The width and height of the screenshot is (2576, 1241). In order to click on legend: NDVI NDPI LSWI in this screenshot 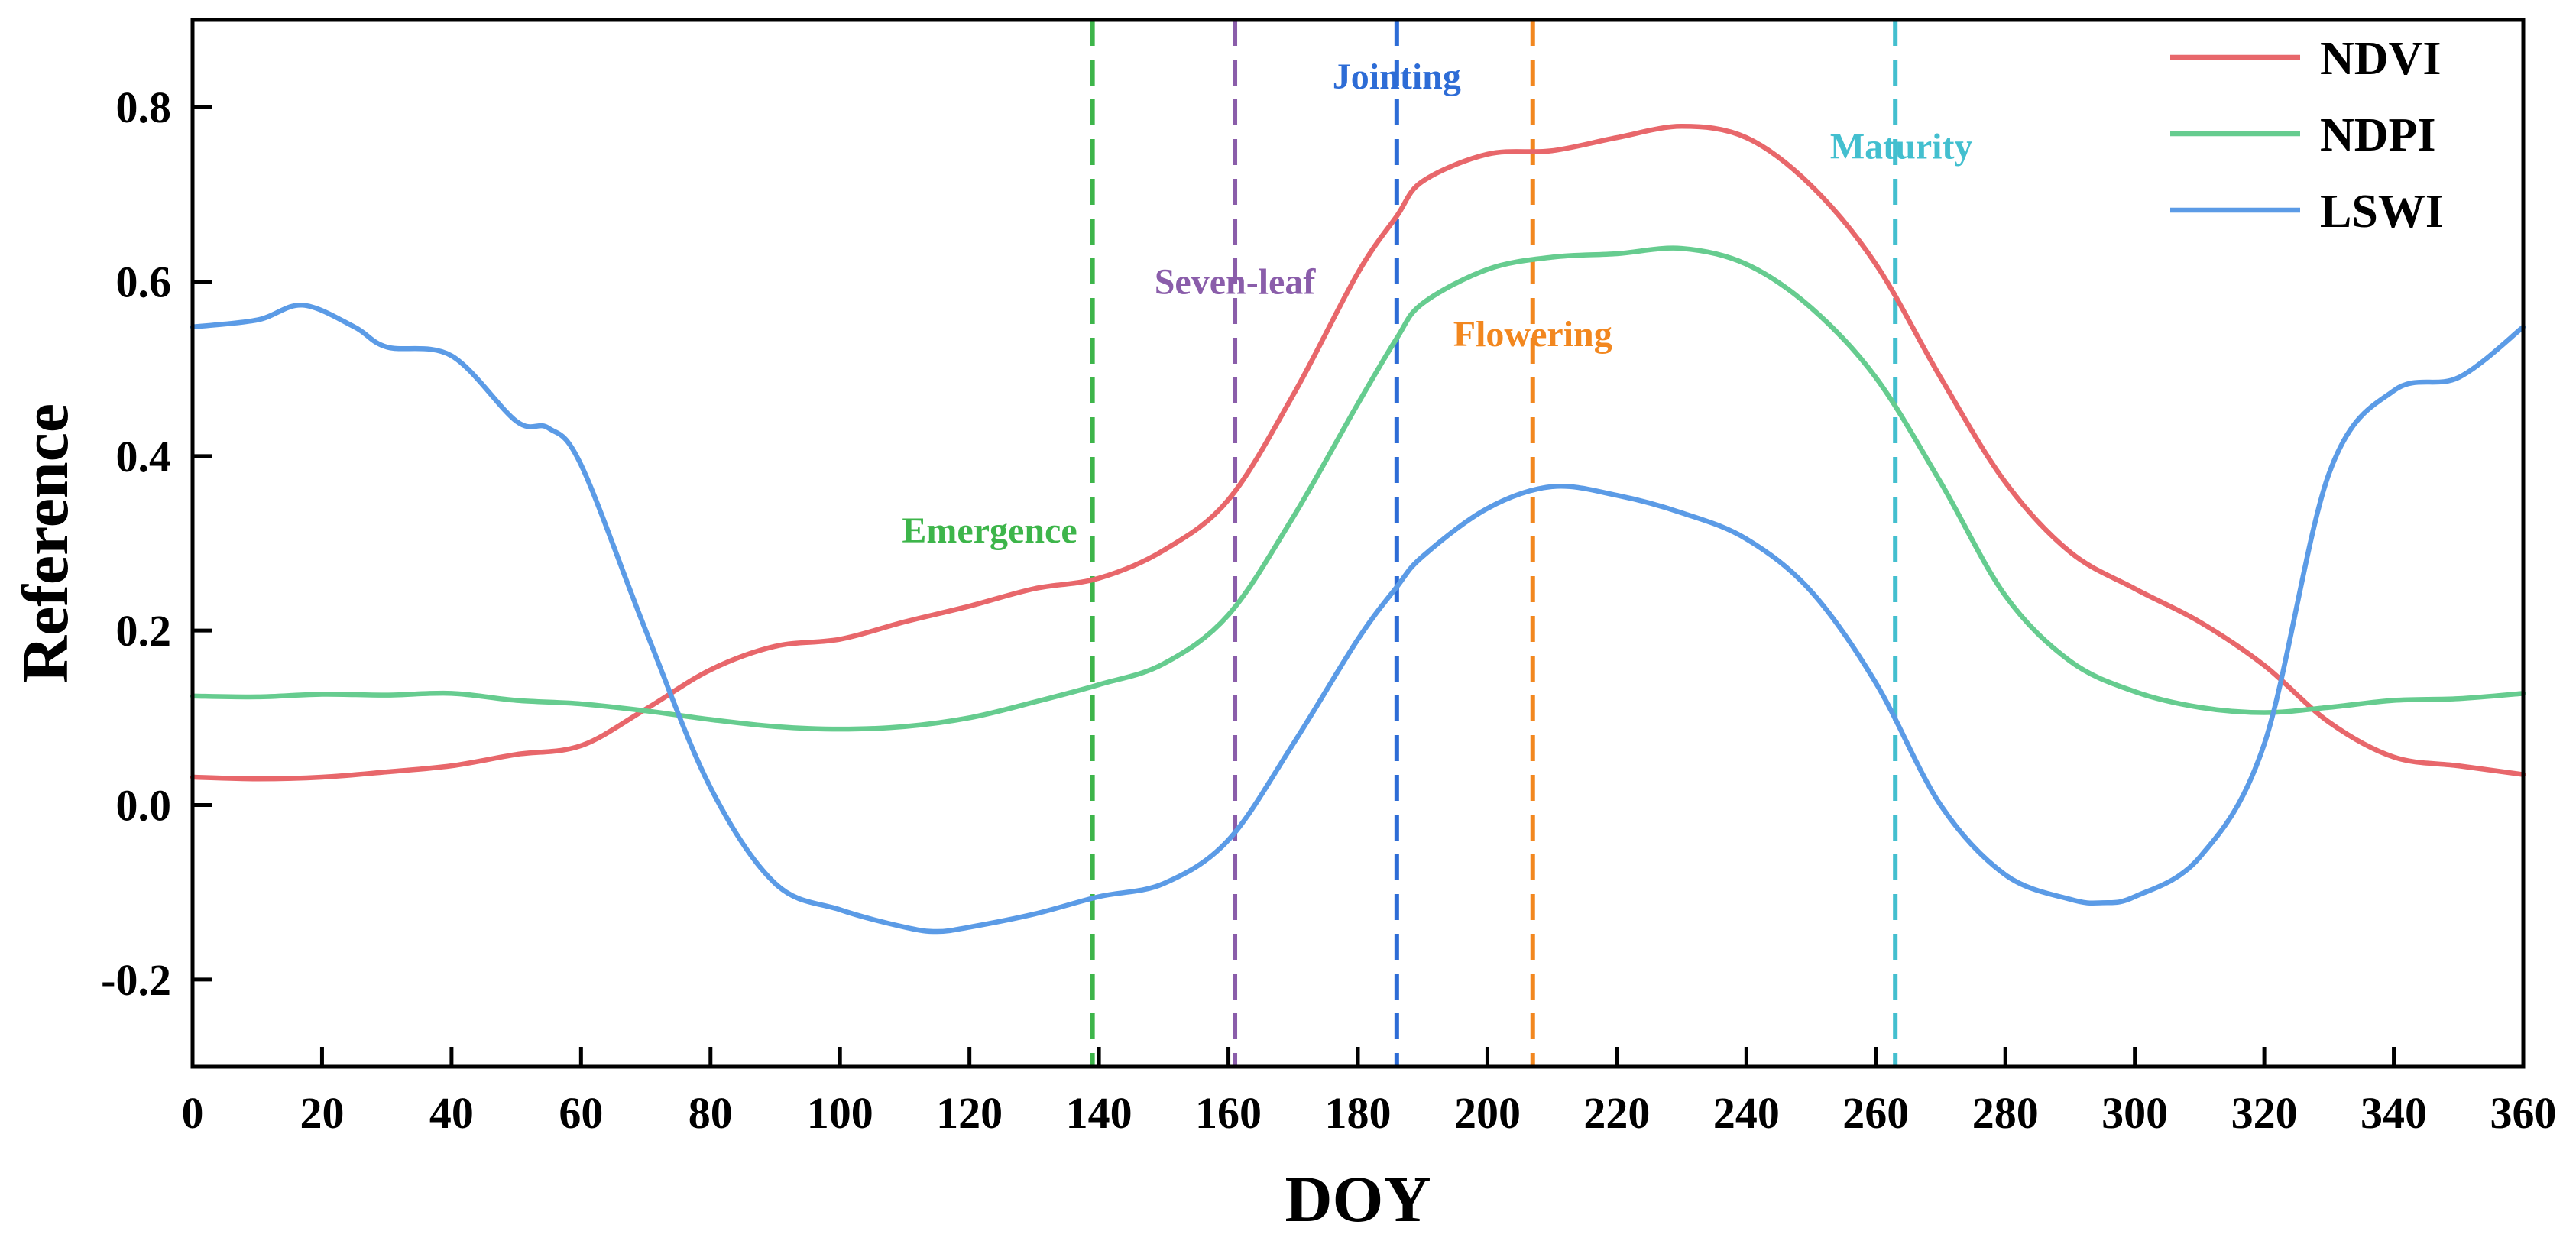, I will do `click(2307, 135)`.